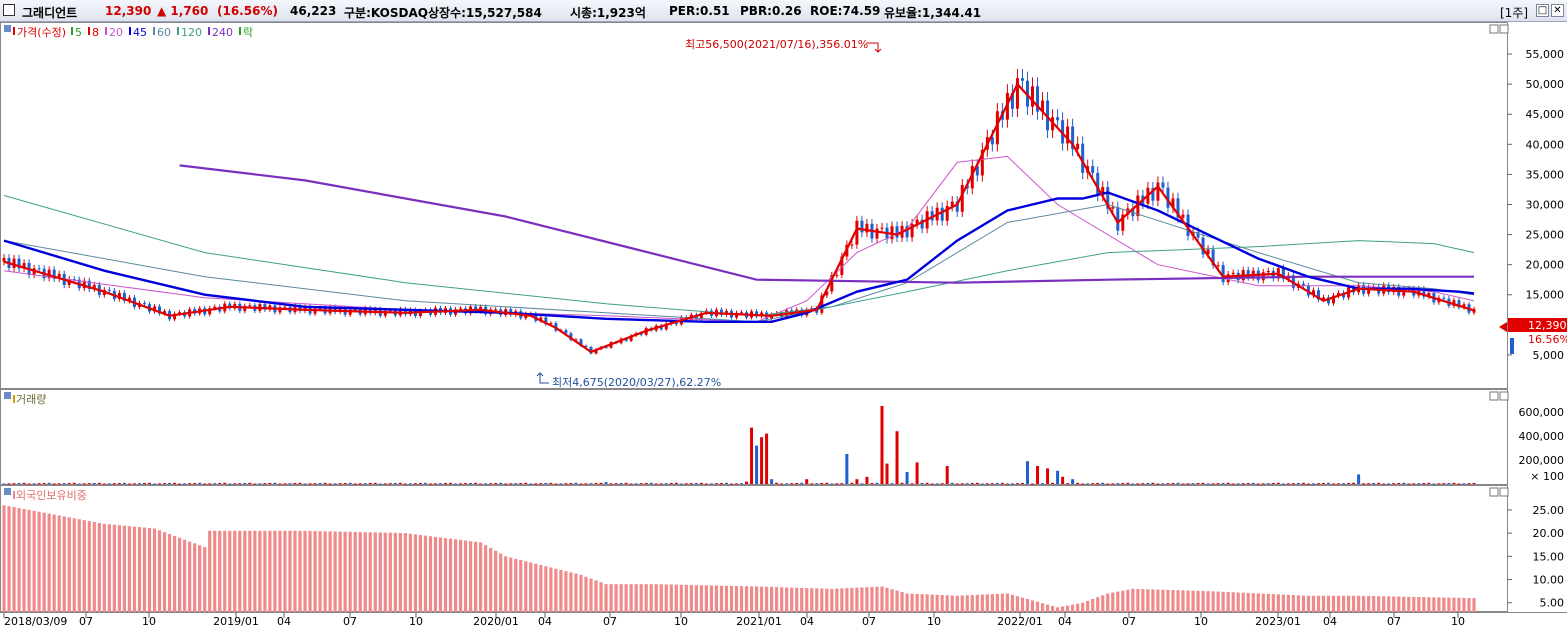 The height and width of the screenshot is (630, 1567). I want to click on legend-item-2: 8, so click(95, 32).